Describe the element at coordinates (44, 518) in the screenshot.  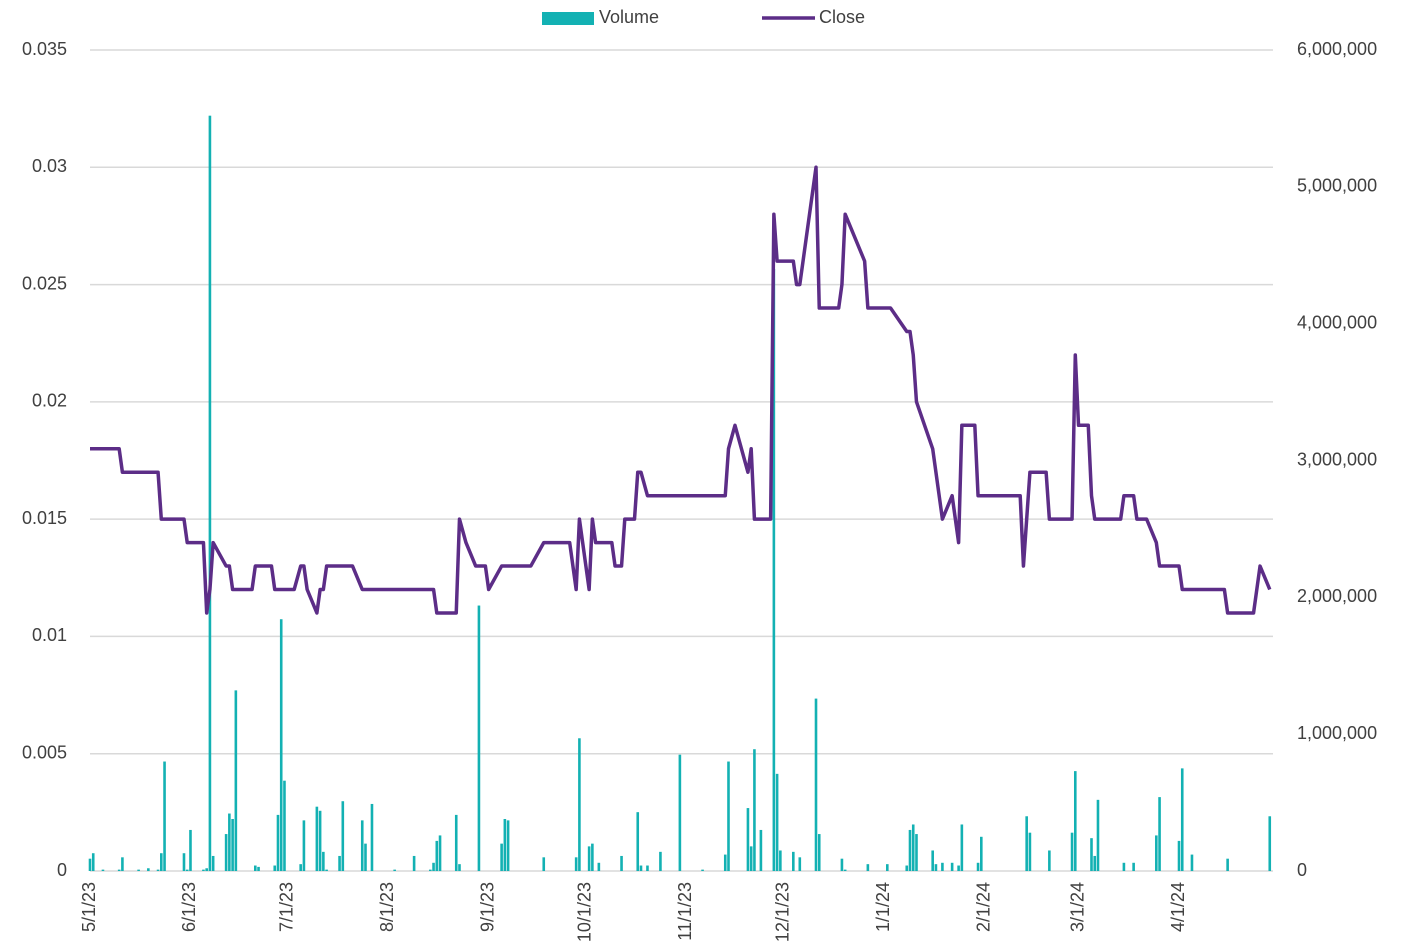
I see `y-tick-label: 0.015` at that location.